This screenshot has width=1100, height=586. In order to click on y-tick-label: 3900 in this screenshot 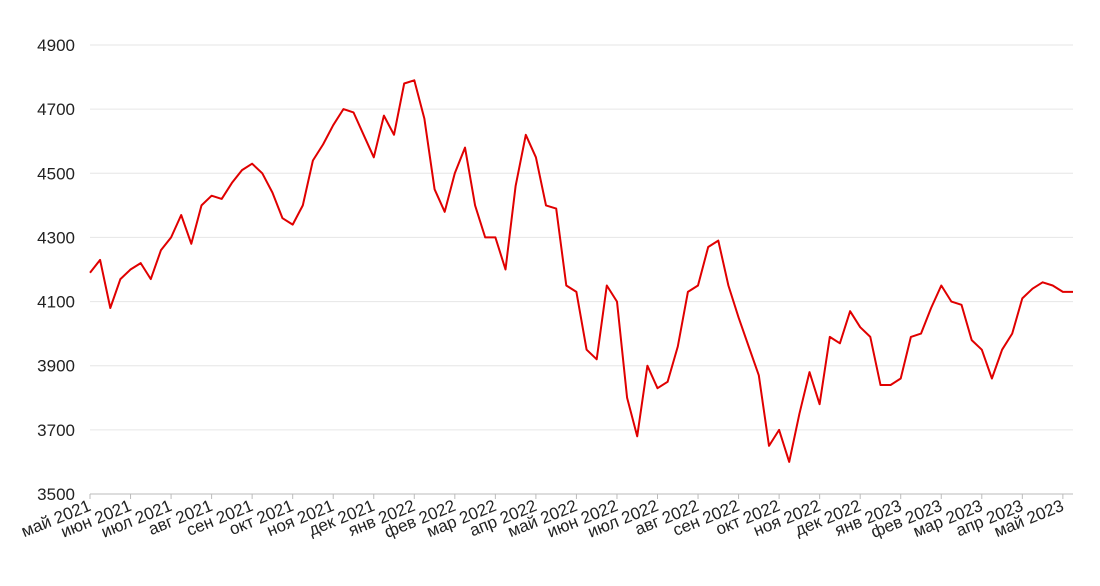, I will do `click(56, 366)`.